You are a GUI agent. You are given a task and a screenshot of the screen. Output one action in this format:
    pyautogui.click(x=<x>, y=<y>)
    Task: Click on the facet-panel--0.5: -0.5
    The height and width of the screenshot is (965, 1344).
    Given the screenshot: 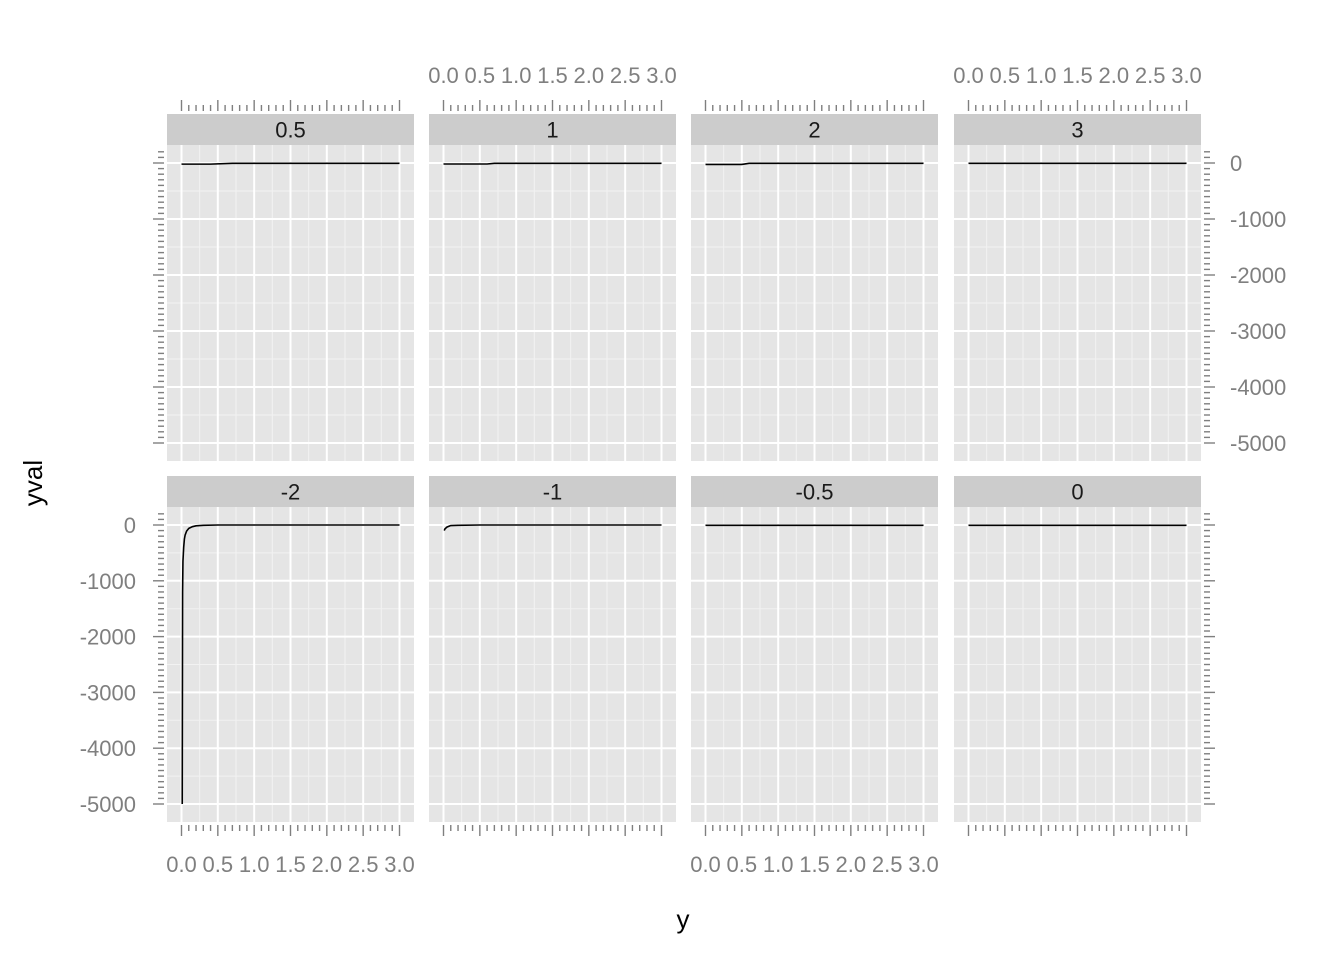 What is the action you would take?
    pyautogui.click(x=814, y=649)
    